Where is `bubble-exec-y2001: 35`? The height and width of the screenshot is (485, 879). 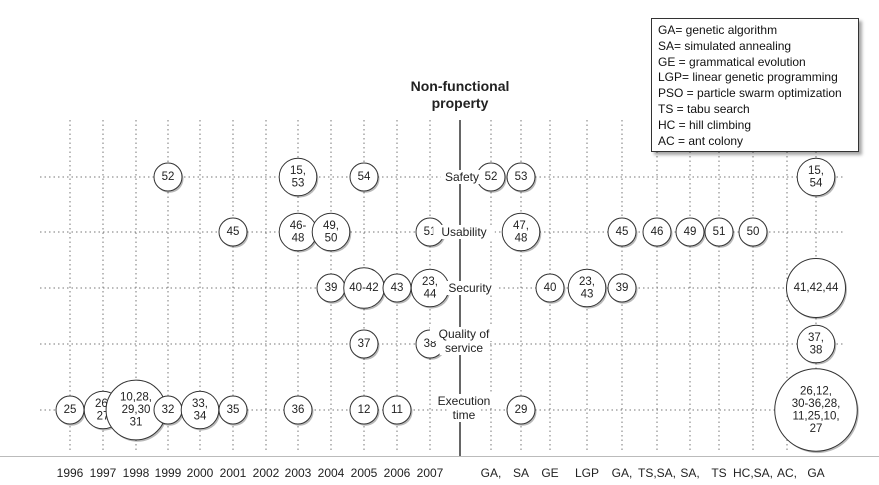 bubble-exec-y2001: 35 is located at coordinates (233, 410).